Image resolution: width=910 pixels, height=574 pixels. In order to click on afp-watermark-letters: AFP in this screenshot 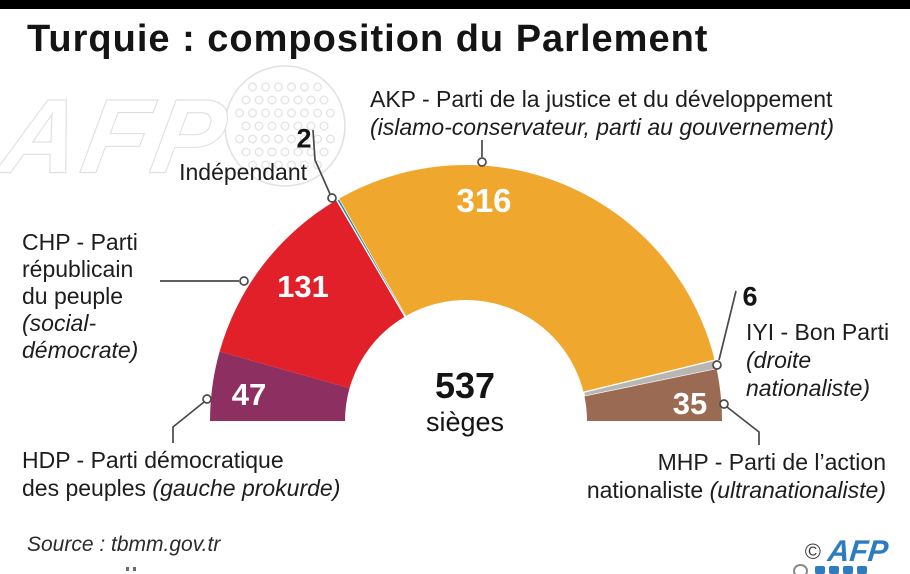, I will do `click(120, 137)`.